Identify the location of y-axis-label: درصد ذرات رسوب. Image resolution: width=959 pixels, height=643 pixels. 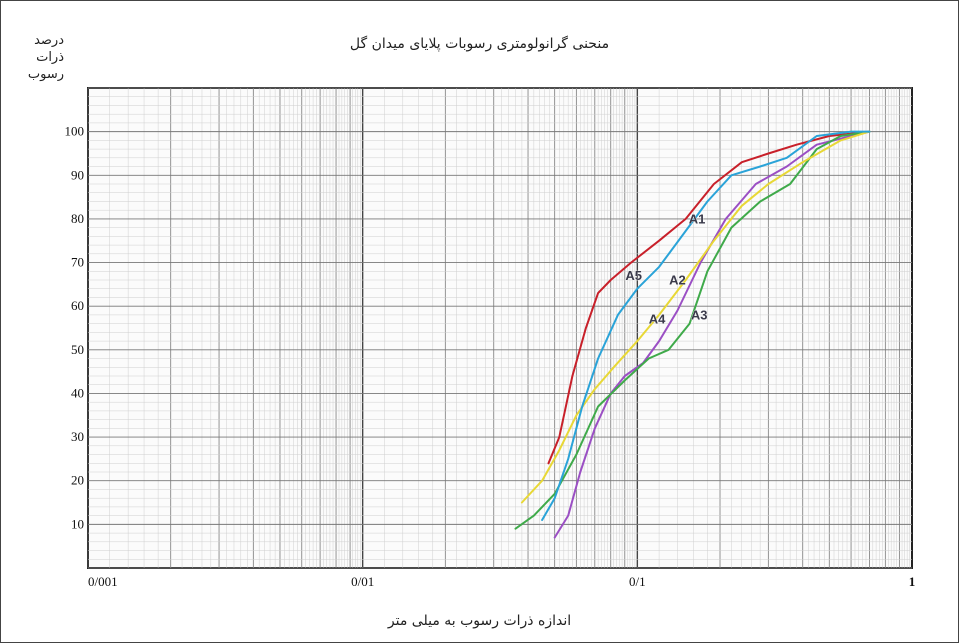
(40, 57).